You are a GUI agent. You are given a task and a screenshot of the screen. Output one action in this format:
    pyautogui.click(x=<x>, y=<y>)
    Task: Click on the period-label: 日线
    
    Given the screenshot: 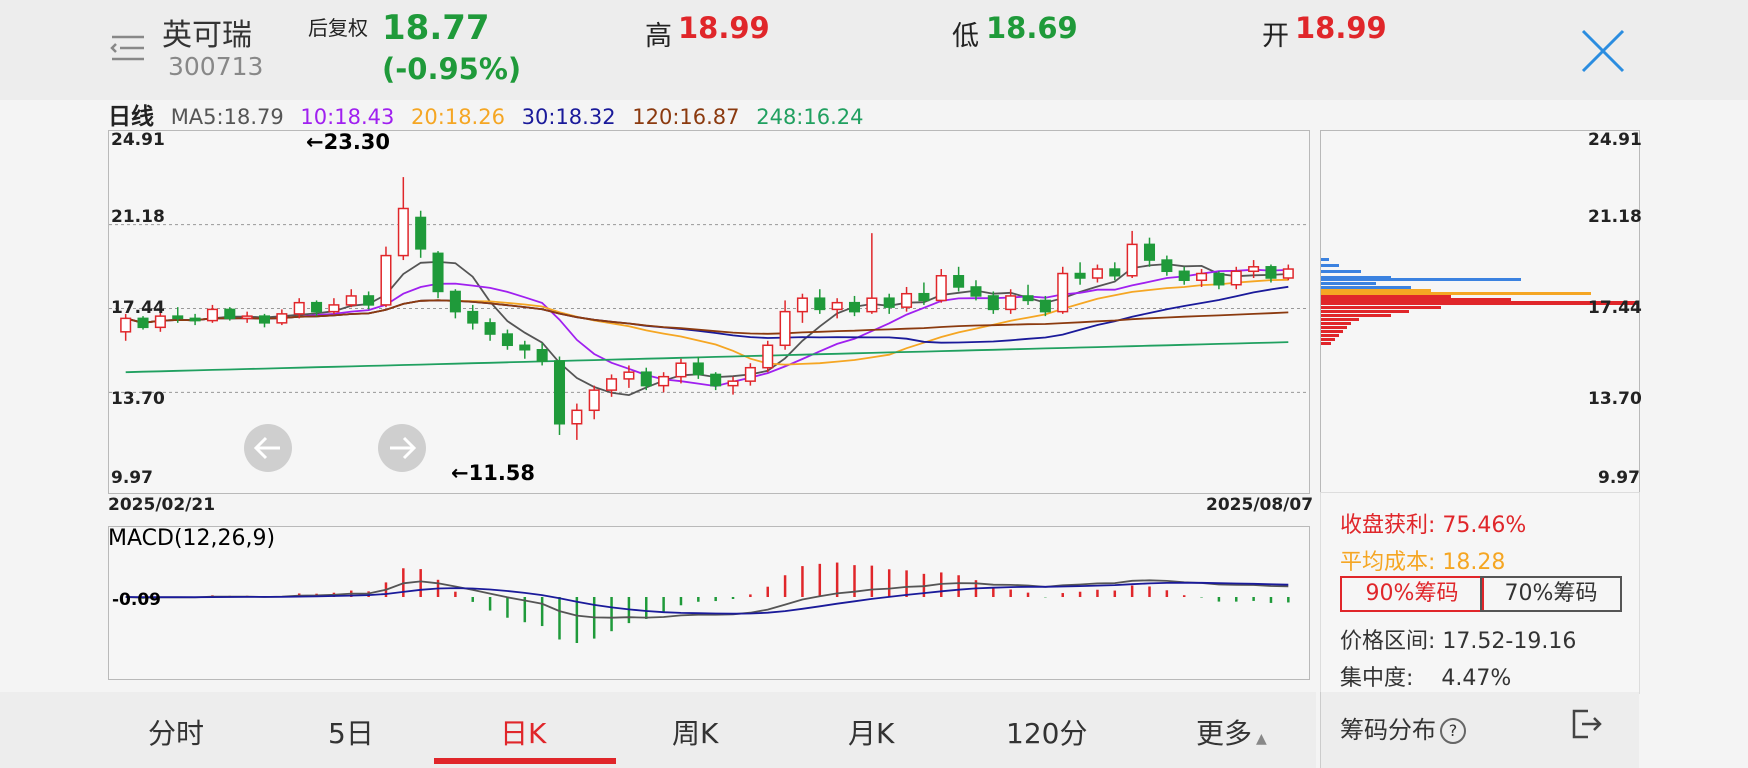 What is the action you would take?
    pyautogui.click(x=131, y=117)
    